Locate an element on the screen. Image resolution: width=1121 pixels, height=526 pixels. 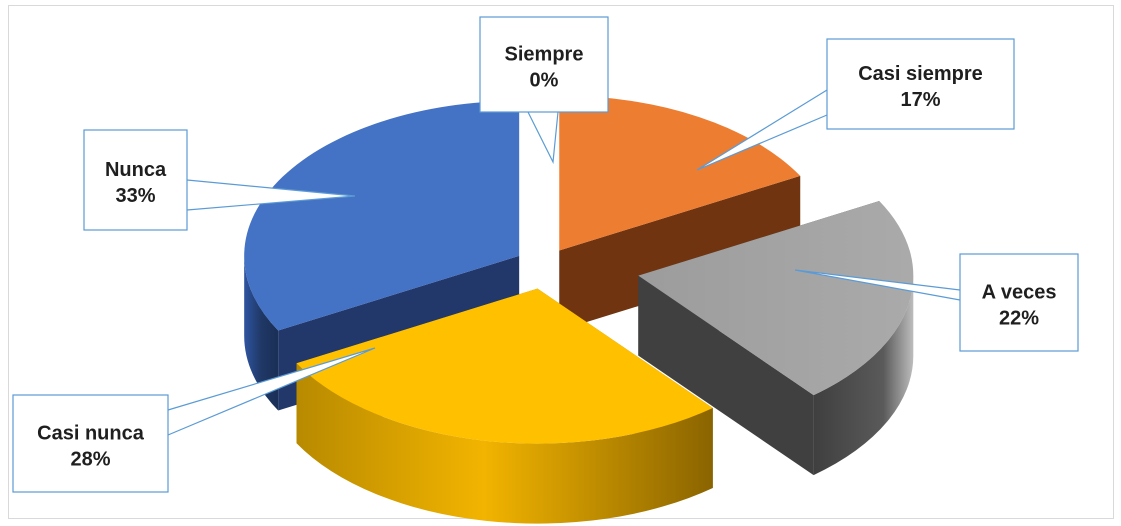
data-label-a-veces: A veces 22% is located at coordinates (936, 302).